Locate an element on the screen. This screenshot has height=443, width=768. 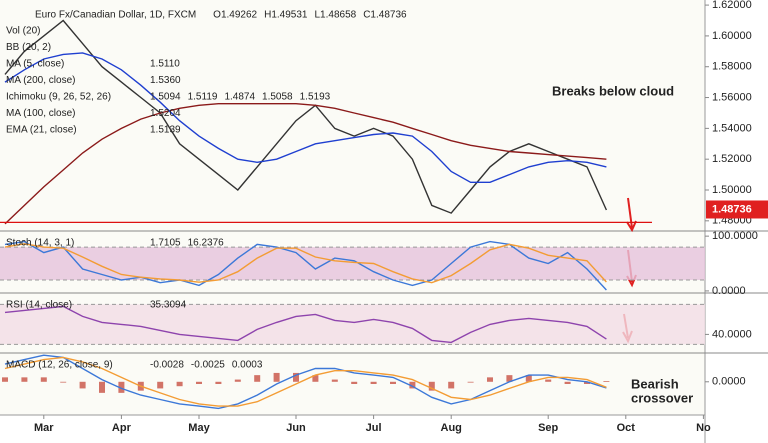
legend-text: 16.2376 is located at coordinates (206, 243).